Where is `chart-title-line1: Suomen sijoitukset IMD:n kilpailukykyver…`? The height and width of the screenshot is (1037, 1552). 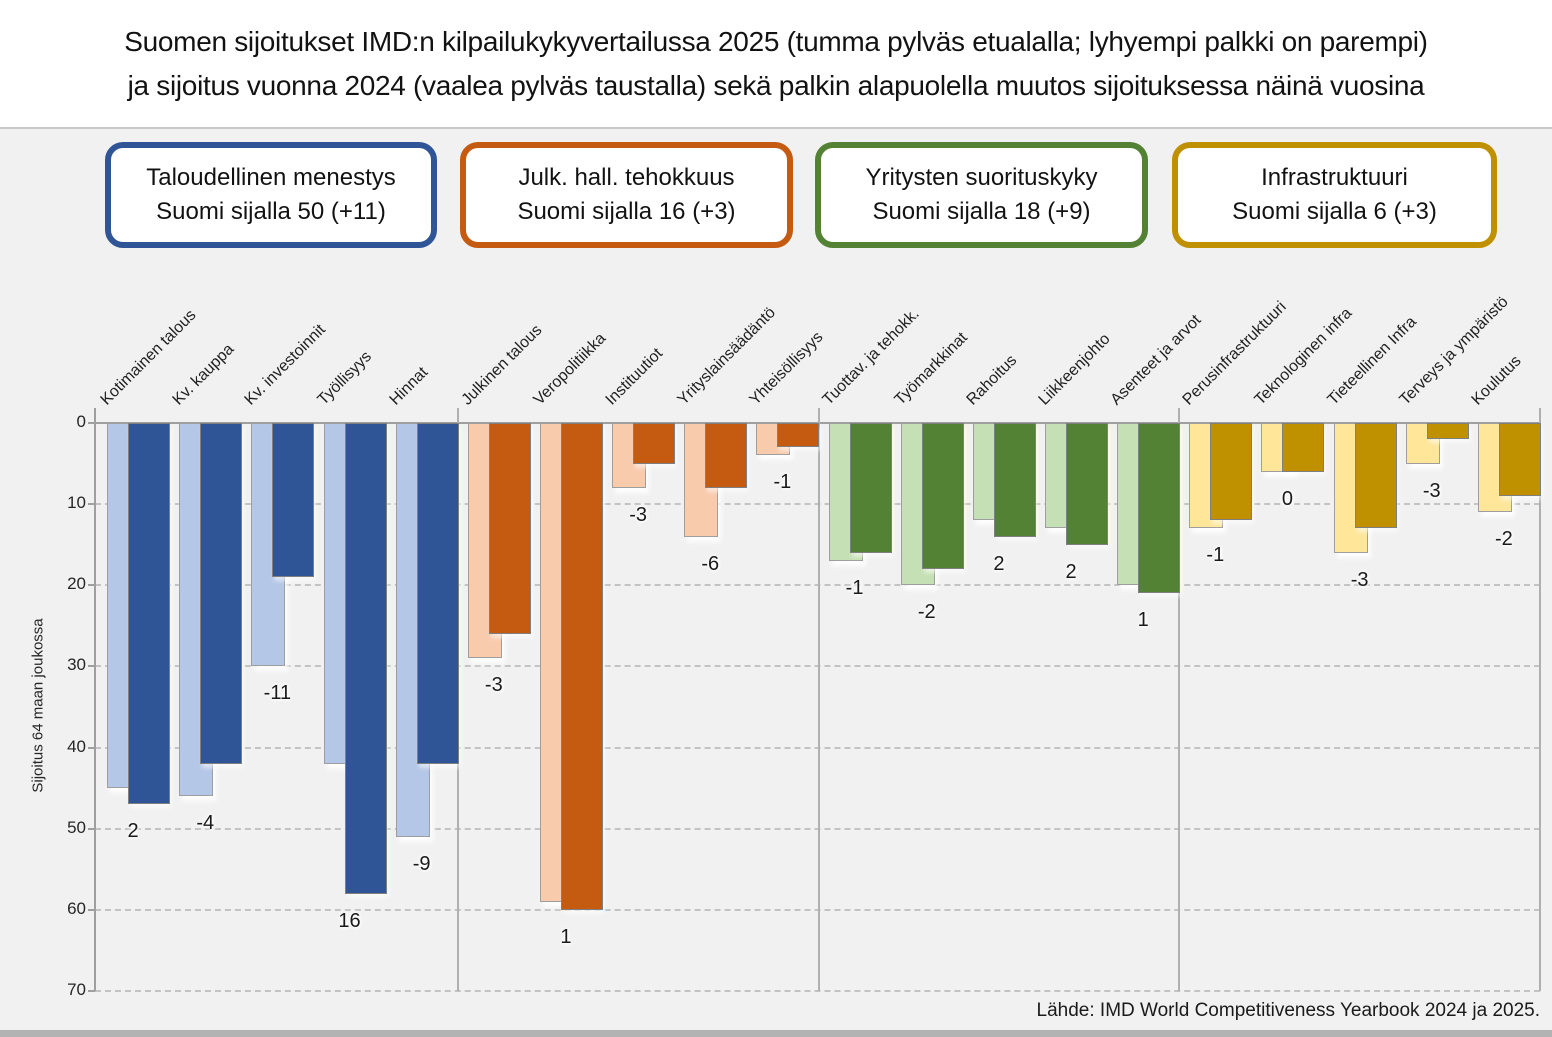
chart-title-line1: Suomen sijoitukset IMD:n kilpailukykyver… is located at coordinates (776, 41).